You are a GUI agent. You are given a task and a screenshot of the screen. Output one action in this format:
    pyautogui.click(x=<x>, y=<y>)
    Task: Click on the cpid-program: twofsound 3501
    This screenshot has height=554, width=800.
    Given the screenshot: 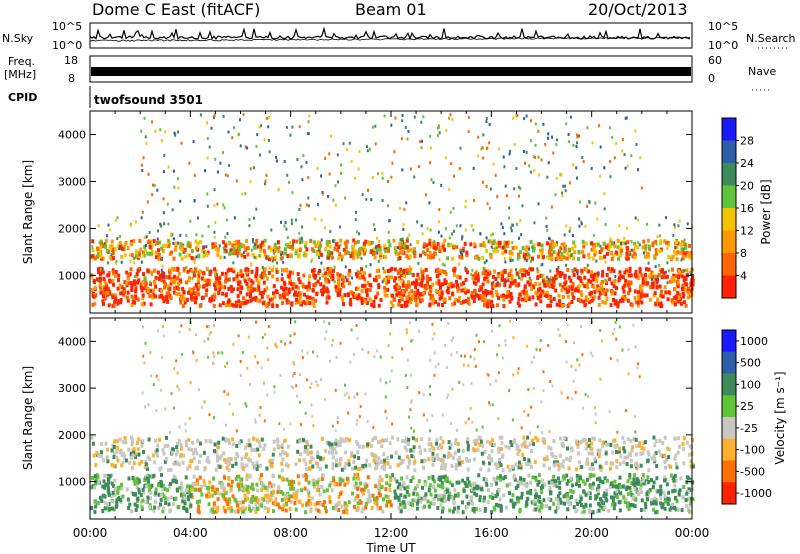 What is the action you would take?
    pyautogui.click(x=148, y=100)
    